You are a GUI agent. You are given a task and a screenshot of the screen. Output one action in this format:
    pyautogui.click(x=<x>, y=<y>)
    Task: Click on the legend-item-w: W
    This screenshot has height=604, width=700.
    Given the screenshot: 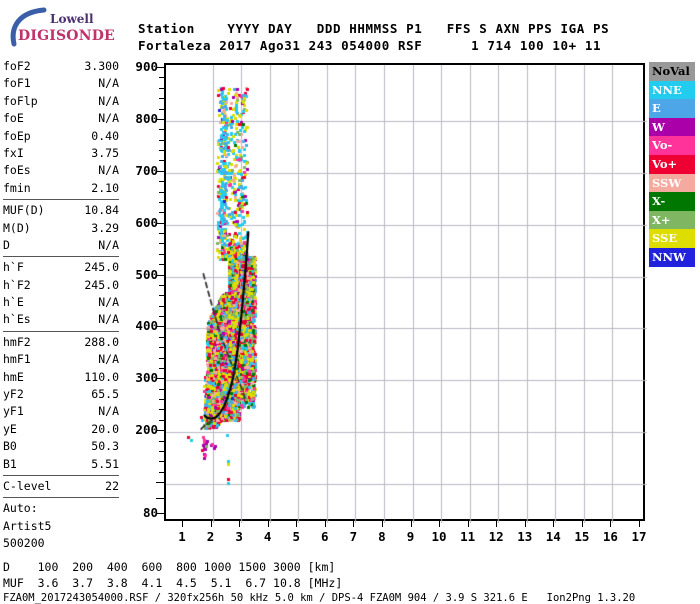 What is the action you would take?
    pyautogui.click(x=672, y=127)
    